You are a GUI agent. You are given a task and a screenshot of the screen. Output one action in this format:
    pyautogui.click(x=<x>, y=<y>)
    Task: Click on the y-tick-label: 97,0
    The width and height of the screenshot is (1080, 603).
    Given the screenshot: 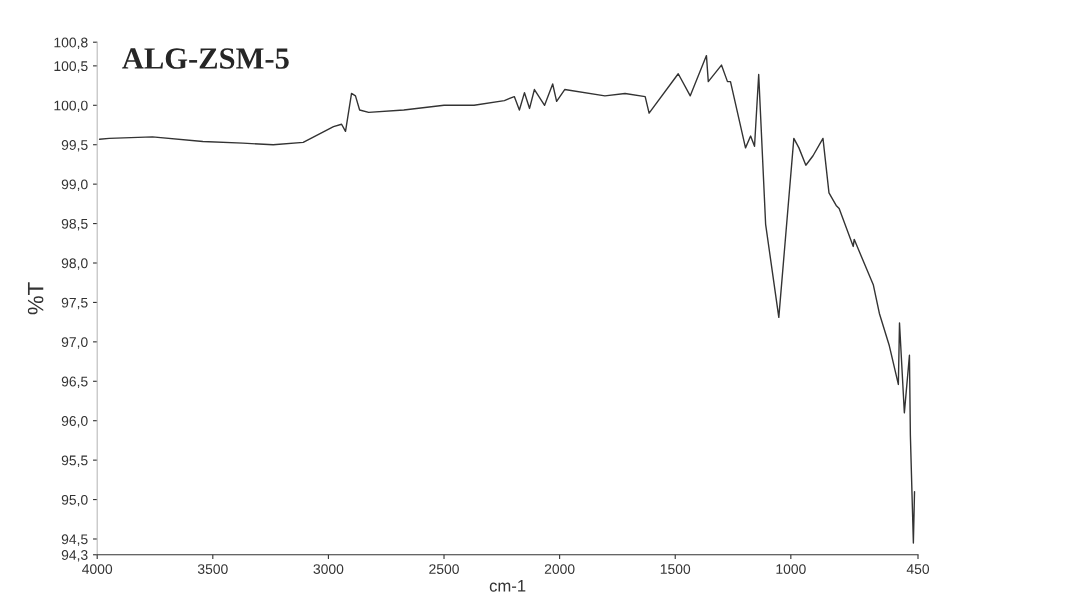 What is the action you would take?
    pyautogui.click(x=74, y=343)
    